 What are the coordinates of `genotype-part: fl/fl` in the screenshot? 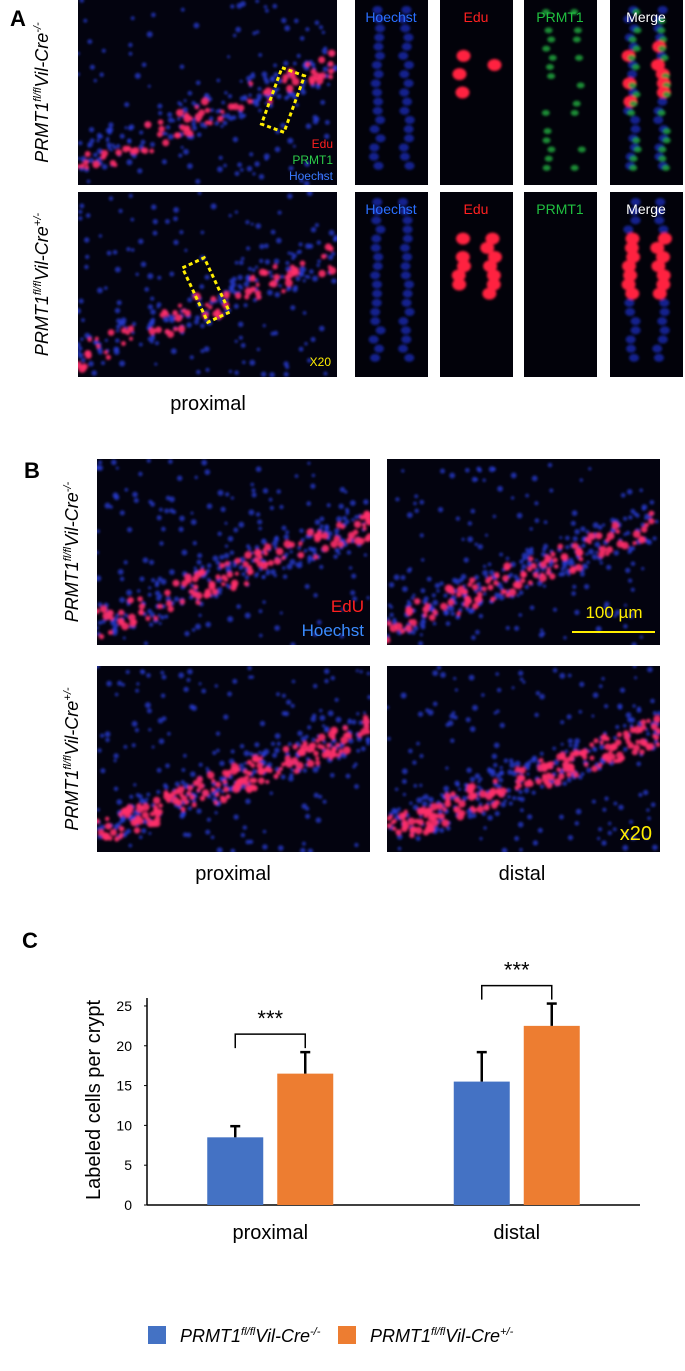 It's located at (438, 1332).